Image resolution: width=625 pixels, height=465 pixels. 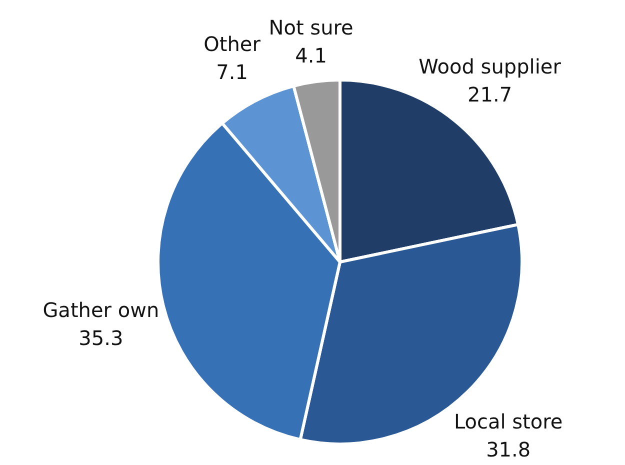 I want to click on data-label: 4.1, so click(x=311, y=56).